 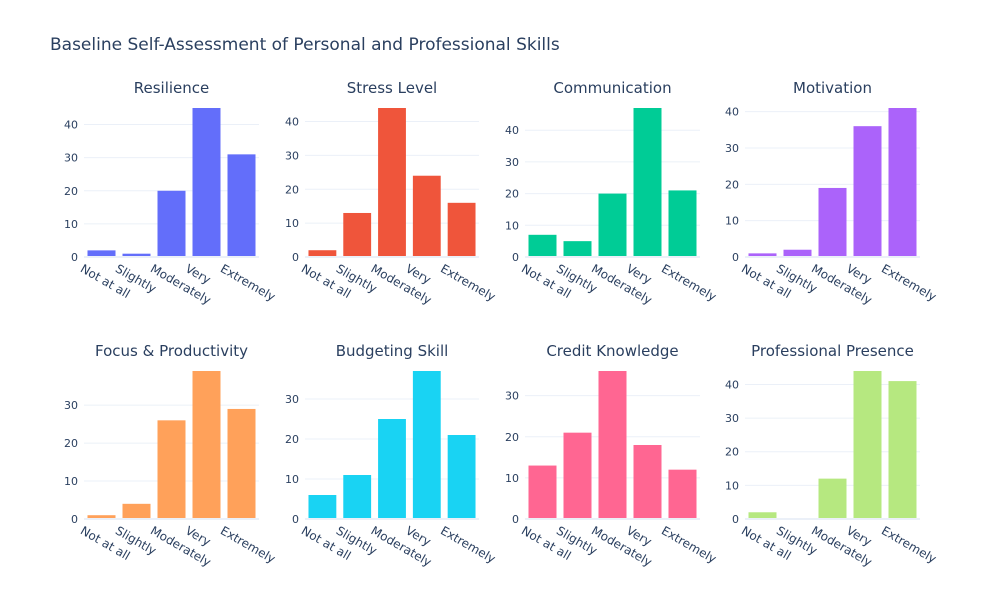 What do you see at coordinates (647, 182) in the screenshot?
I see `bar-communication-very` at bounding box center [647, 182].